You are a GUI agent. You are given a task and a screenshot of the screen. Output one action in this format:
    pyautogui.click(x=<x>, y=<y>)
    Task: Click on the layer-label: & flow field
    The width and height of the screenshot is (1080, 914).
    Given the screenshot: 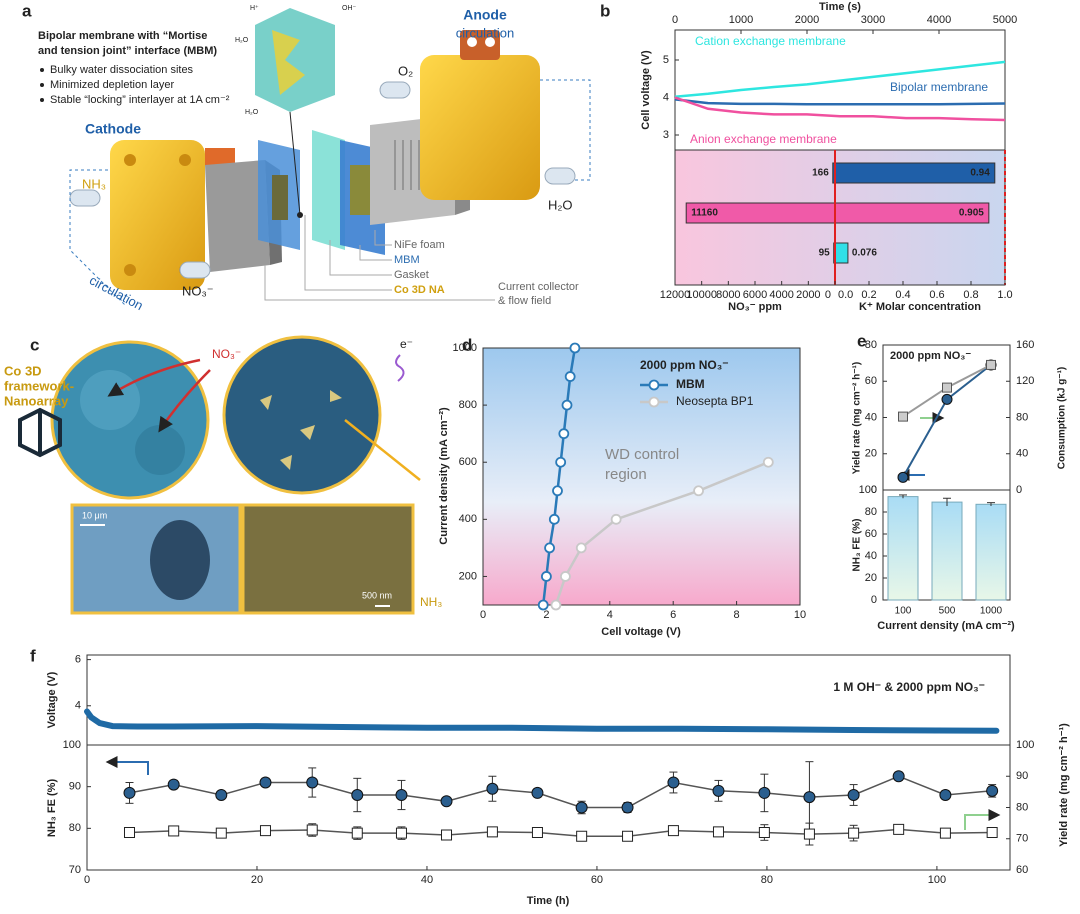 What is the action you would take?
    pyautogui.click(x=524, y=301)
    